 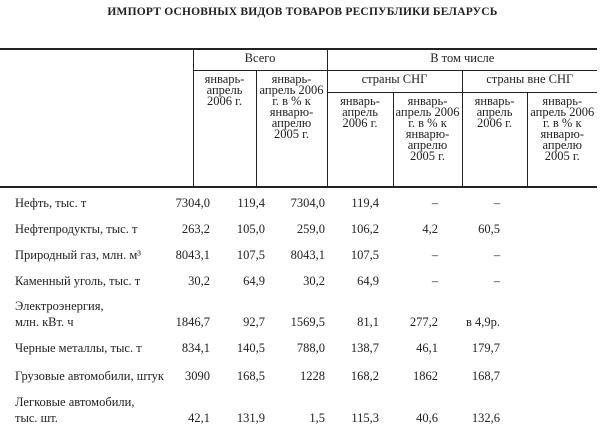 What do you see at coordinates (364, 348) in the screenshot?
I see `cell-value: 138,7` at bounding box center [364, 348].